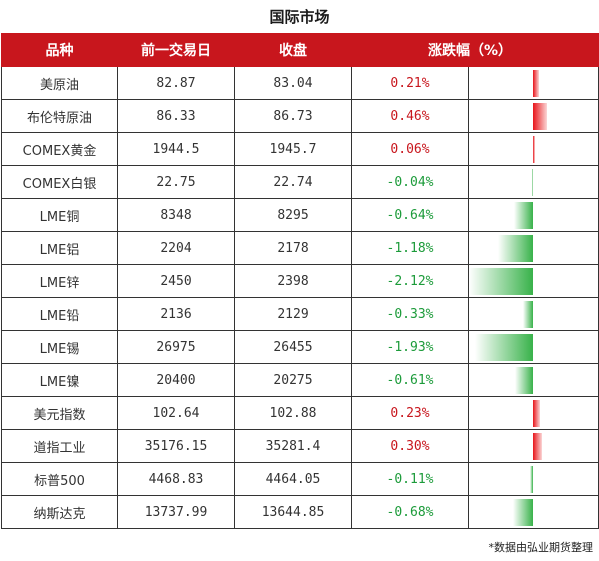  What do you see at coordinates (300, 479) in the screenshot?
I see `table-row: 标普500 4468.83 4464.05 -0.11%` at bounding box center [300, 479].